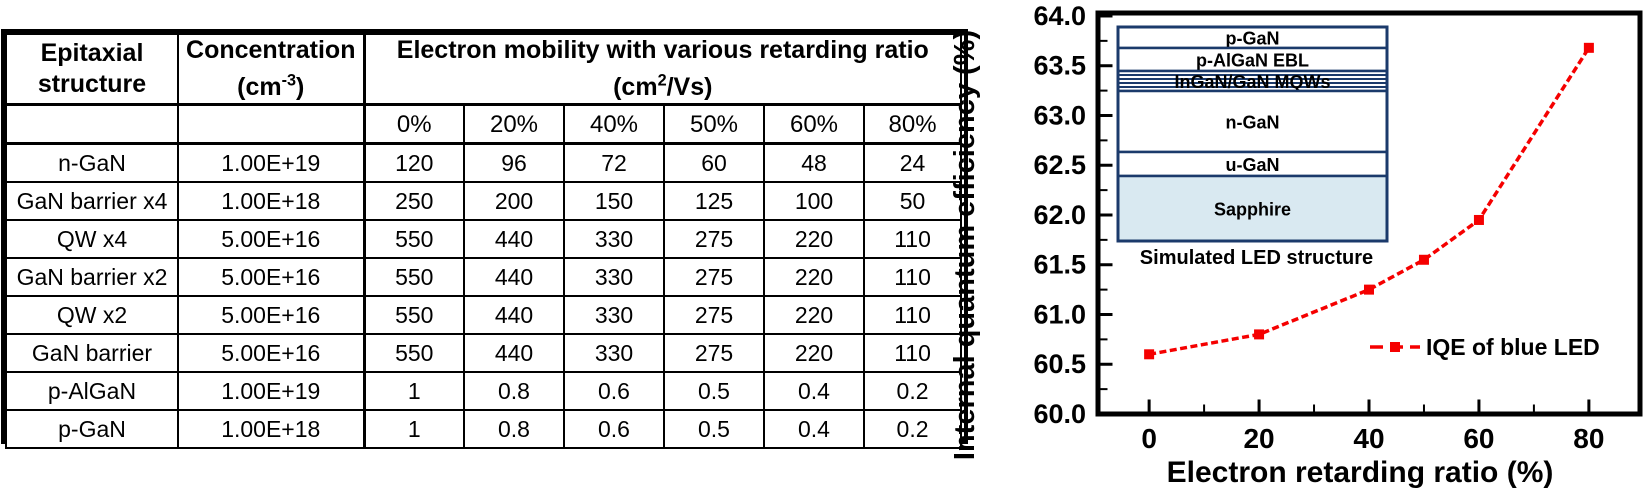 Image resolution: width=1650 pixels, height=496 pixels. I want to click on y-tick-label: 62.0, so click(1059, 215).